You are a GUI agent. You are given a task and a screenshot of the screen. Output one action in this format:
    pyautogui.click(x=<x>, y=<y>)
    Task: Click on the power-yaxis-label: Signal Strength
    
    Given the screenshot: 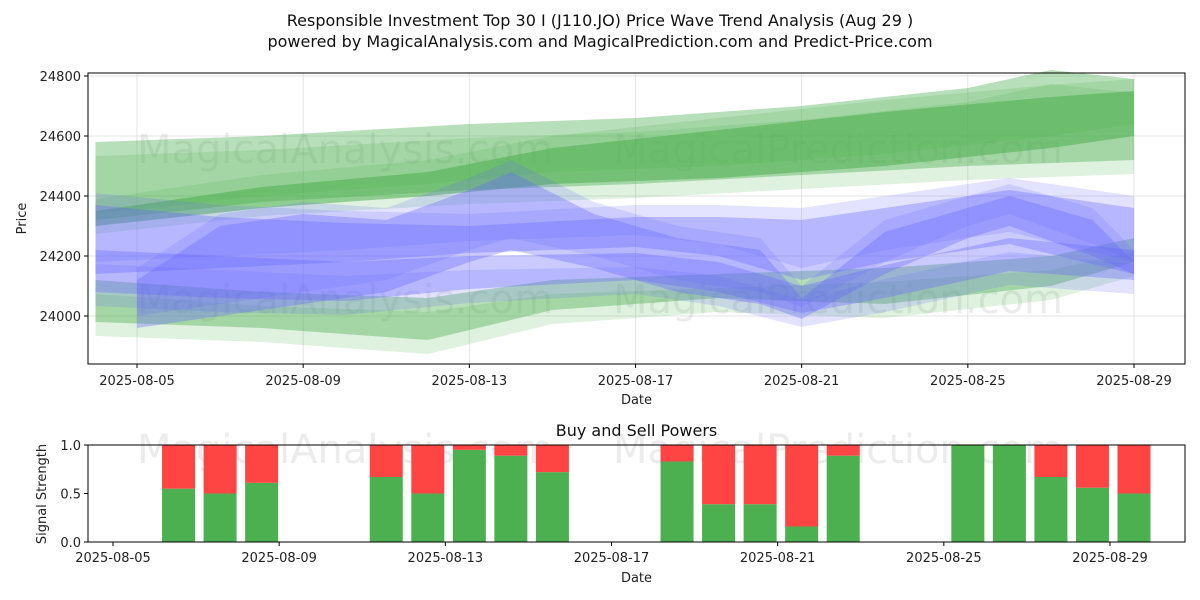 What is the action you would take?
    pyautogui.click(x=42, y=494)
    